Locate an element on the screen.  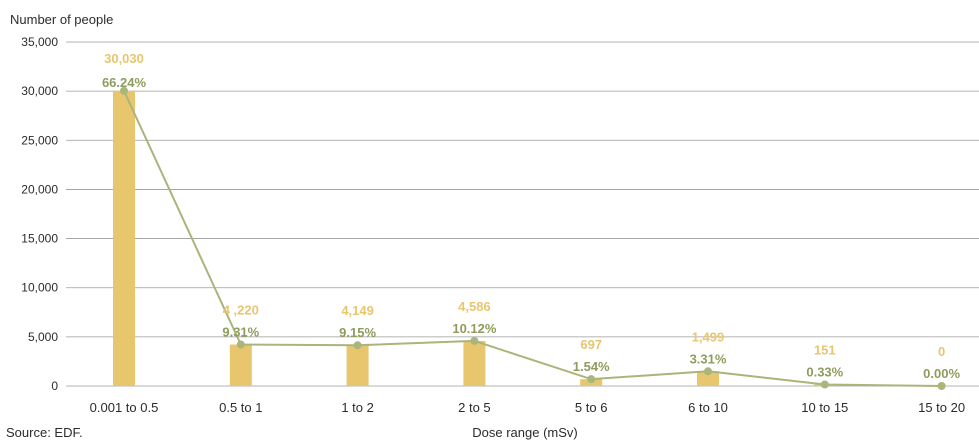
x-tick-label: 1 to 2 is located at coordinates (357, 407).